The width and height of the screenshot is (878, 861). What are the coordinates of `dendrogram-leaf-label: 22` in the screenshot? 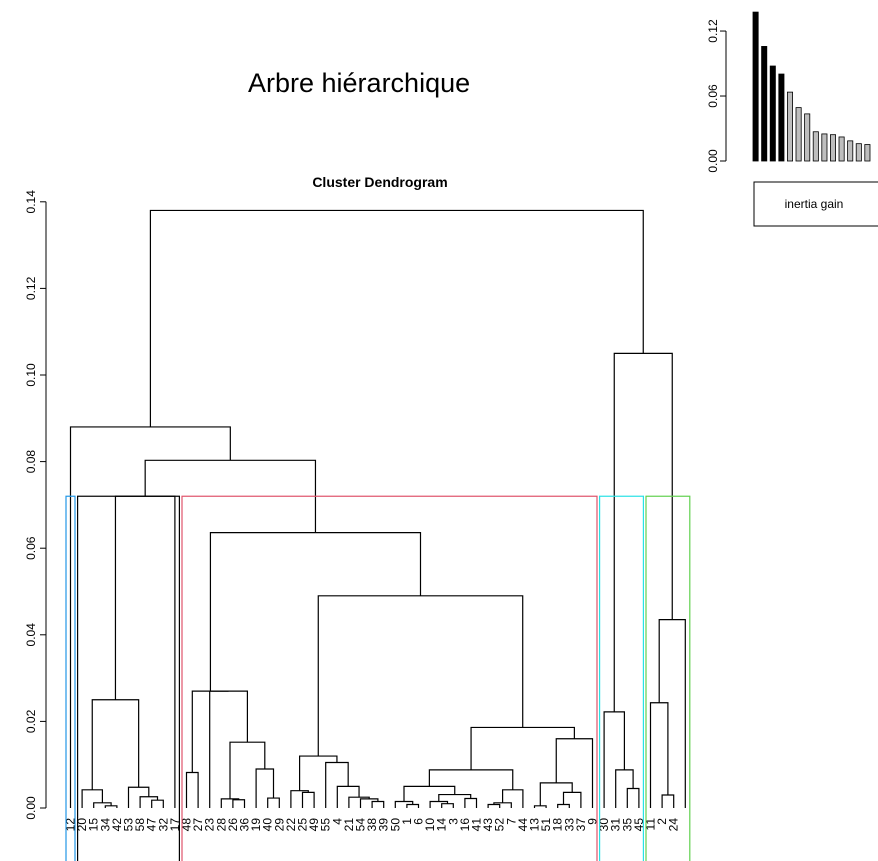 It's located at (291, 825).